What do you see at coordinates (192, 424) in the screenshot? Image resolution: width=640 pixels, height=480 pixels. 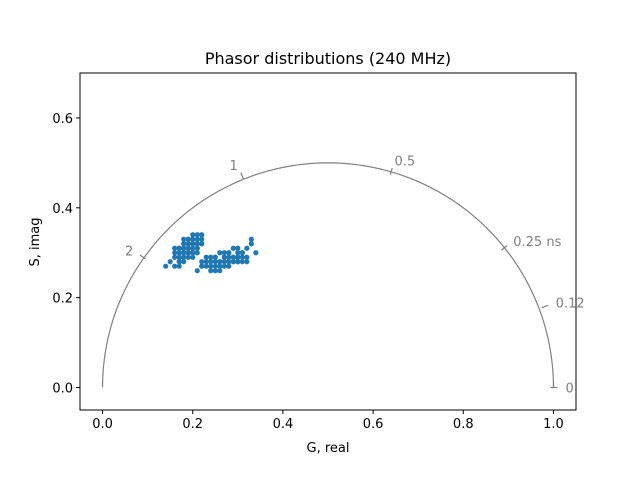 I see `x-tick-label: 0.2` at bounding box center [192, 424].